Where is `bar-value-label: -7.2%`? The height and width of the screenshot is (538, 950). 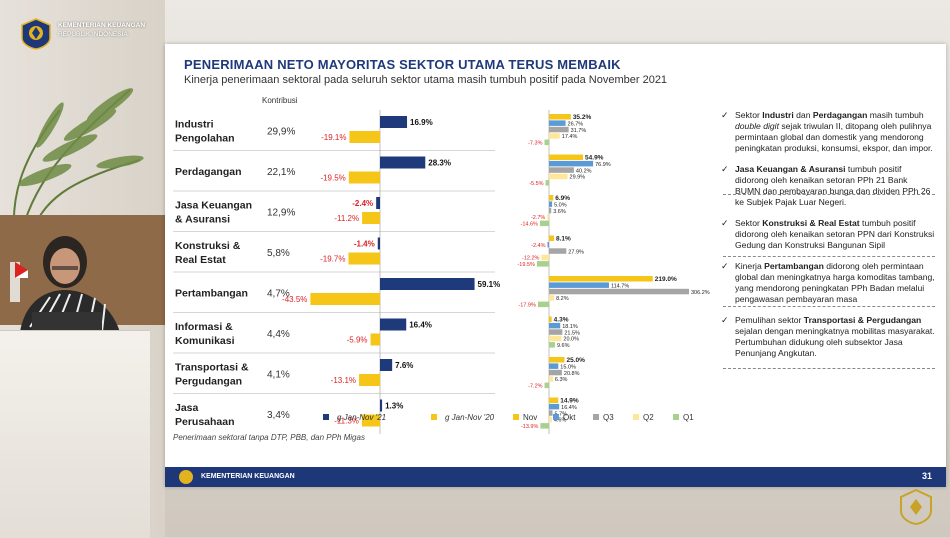
bar-value-label: -7.2% is located at coordinates (535, 387).